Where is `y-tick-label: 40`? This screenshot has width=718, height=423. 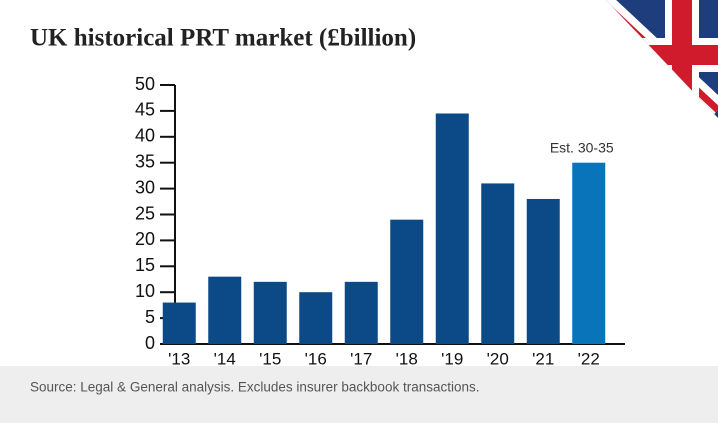 y-tick-label: 40 is located at coordinates (145, 136).